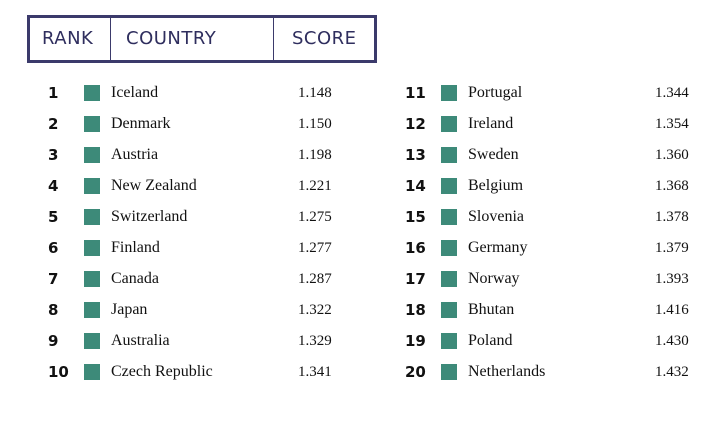 This screenshot has width=718, height=425. Describe the element at coordinates (672, 217) in the screenshot. I see `score: 1.378` at that location.